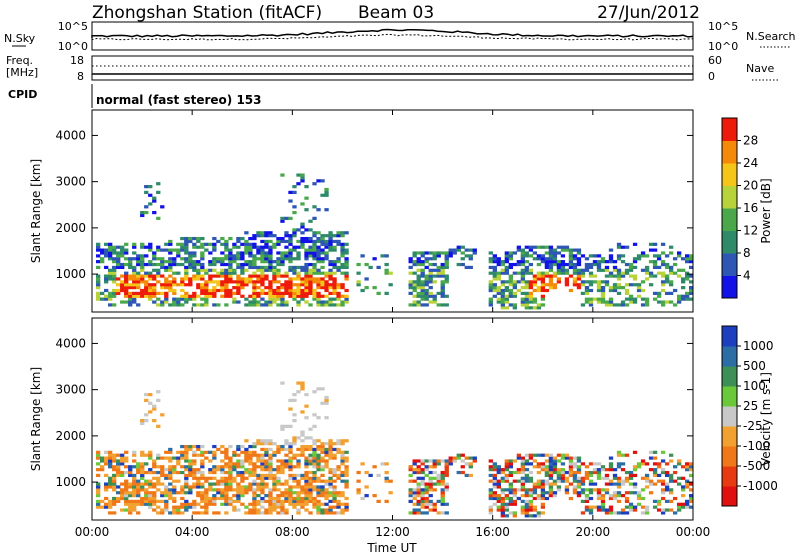 This screenshot has height=554, width=800. Describe the element at coordinates (729, 242) in the screenshot. I see `colorbar-swatch` at that location.